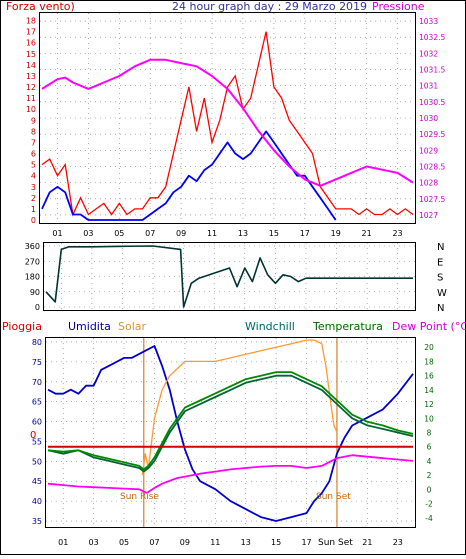 The image size is (466, 559). What do you see at coordinates (33, 198) in the screenshot?
I see `wind-tick-2: 2` at bounding box center [33, 198].